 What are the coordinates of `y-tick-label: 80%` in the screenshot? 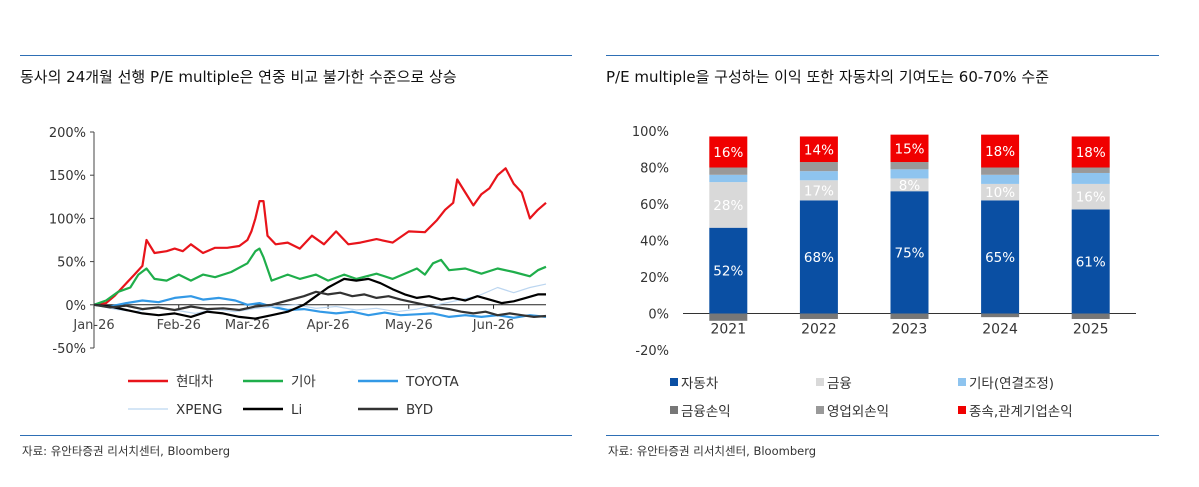 It's located at (654, 169).